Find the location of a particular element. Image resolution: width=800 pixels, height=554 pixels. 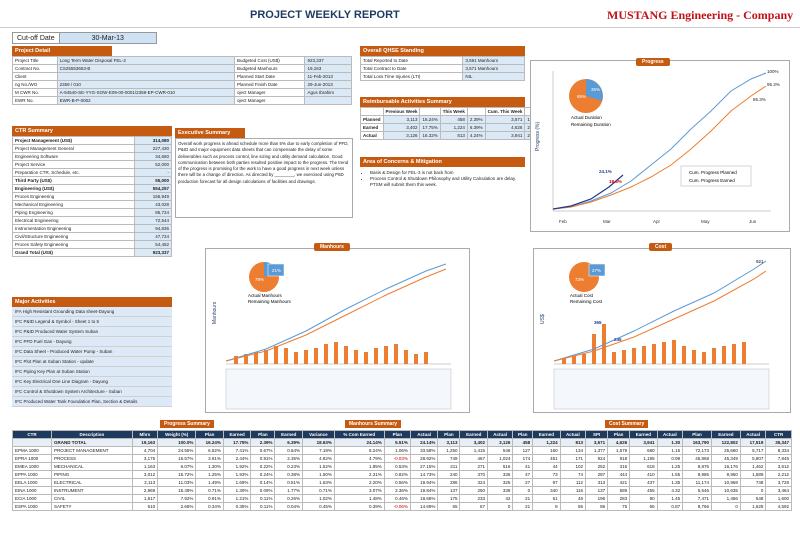

summary-cell: 100.0% is located at coordinates (177, 442).